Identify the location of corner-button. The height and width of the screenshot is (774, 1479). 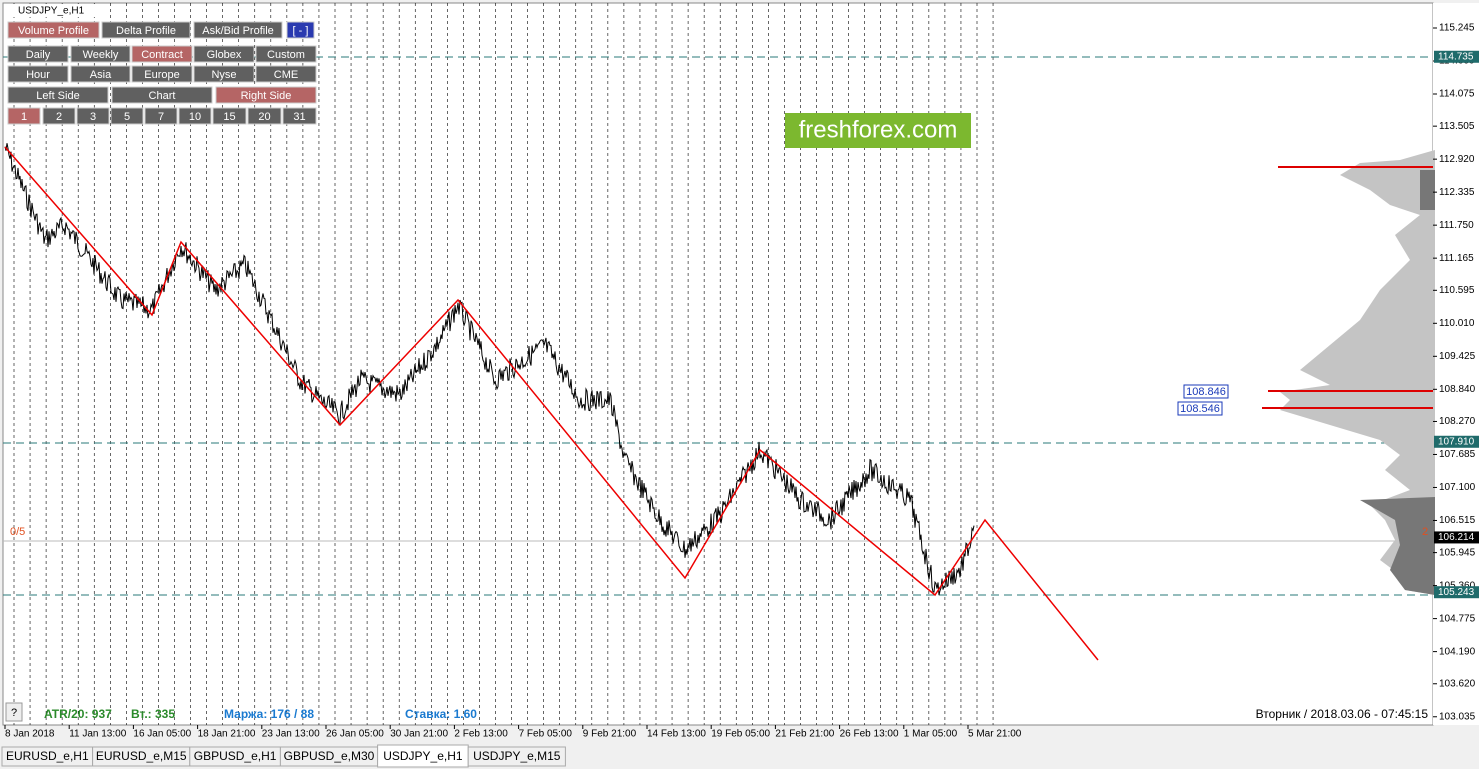
(14, 712).